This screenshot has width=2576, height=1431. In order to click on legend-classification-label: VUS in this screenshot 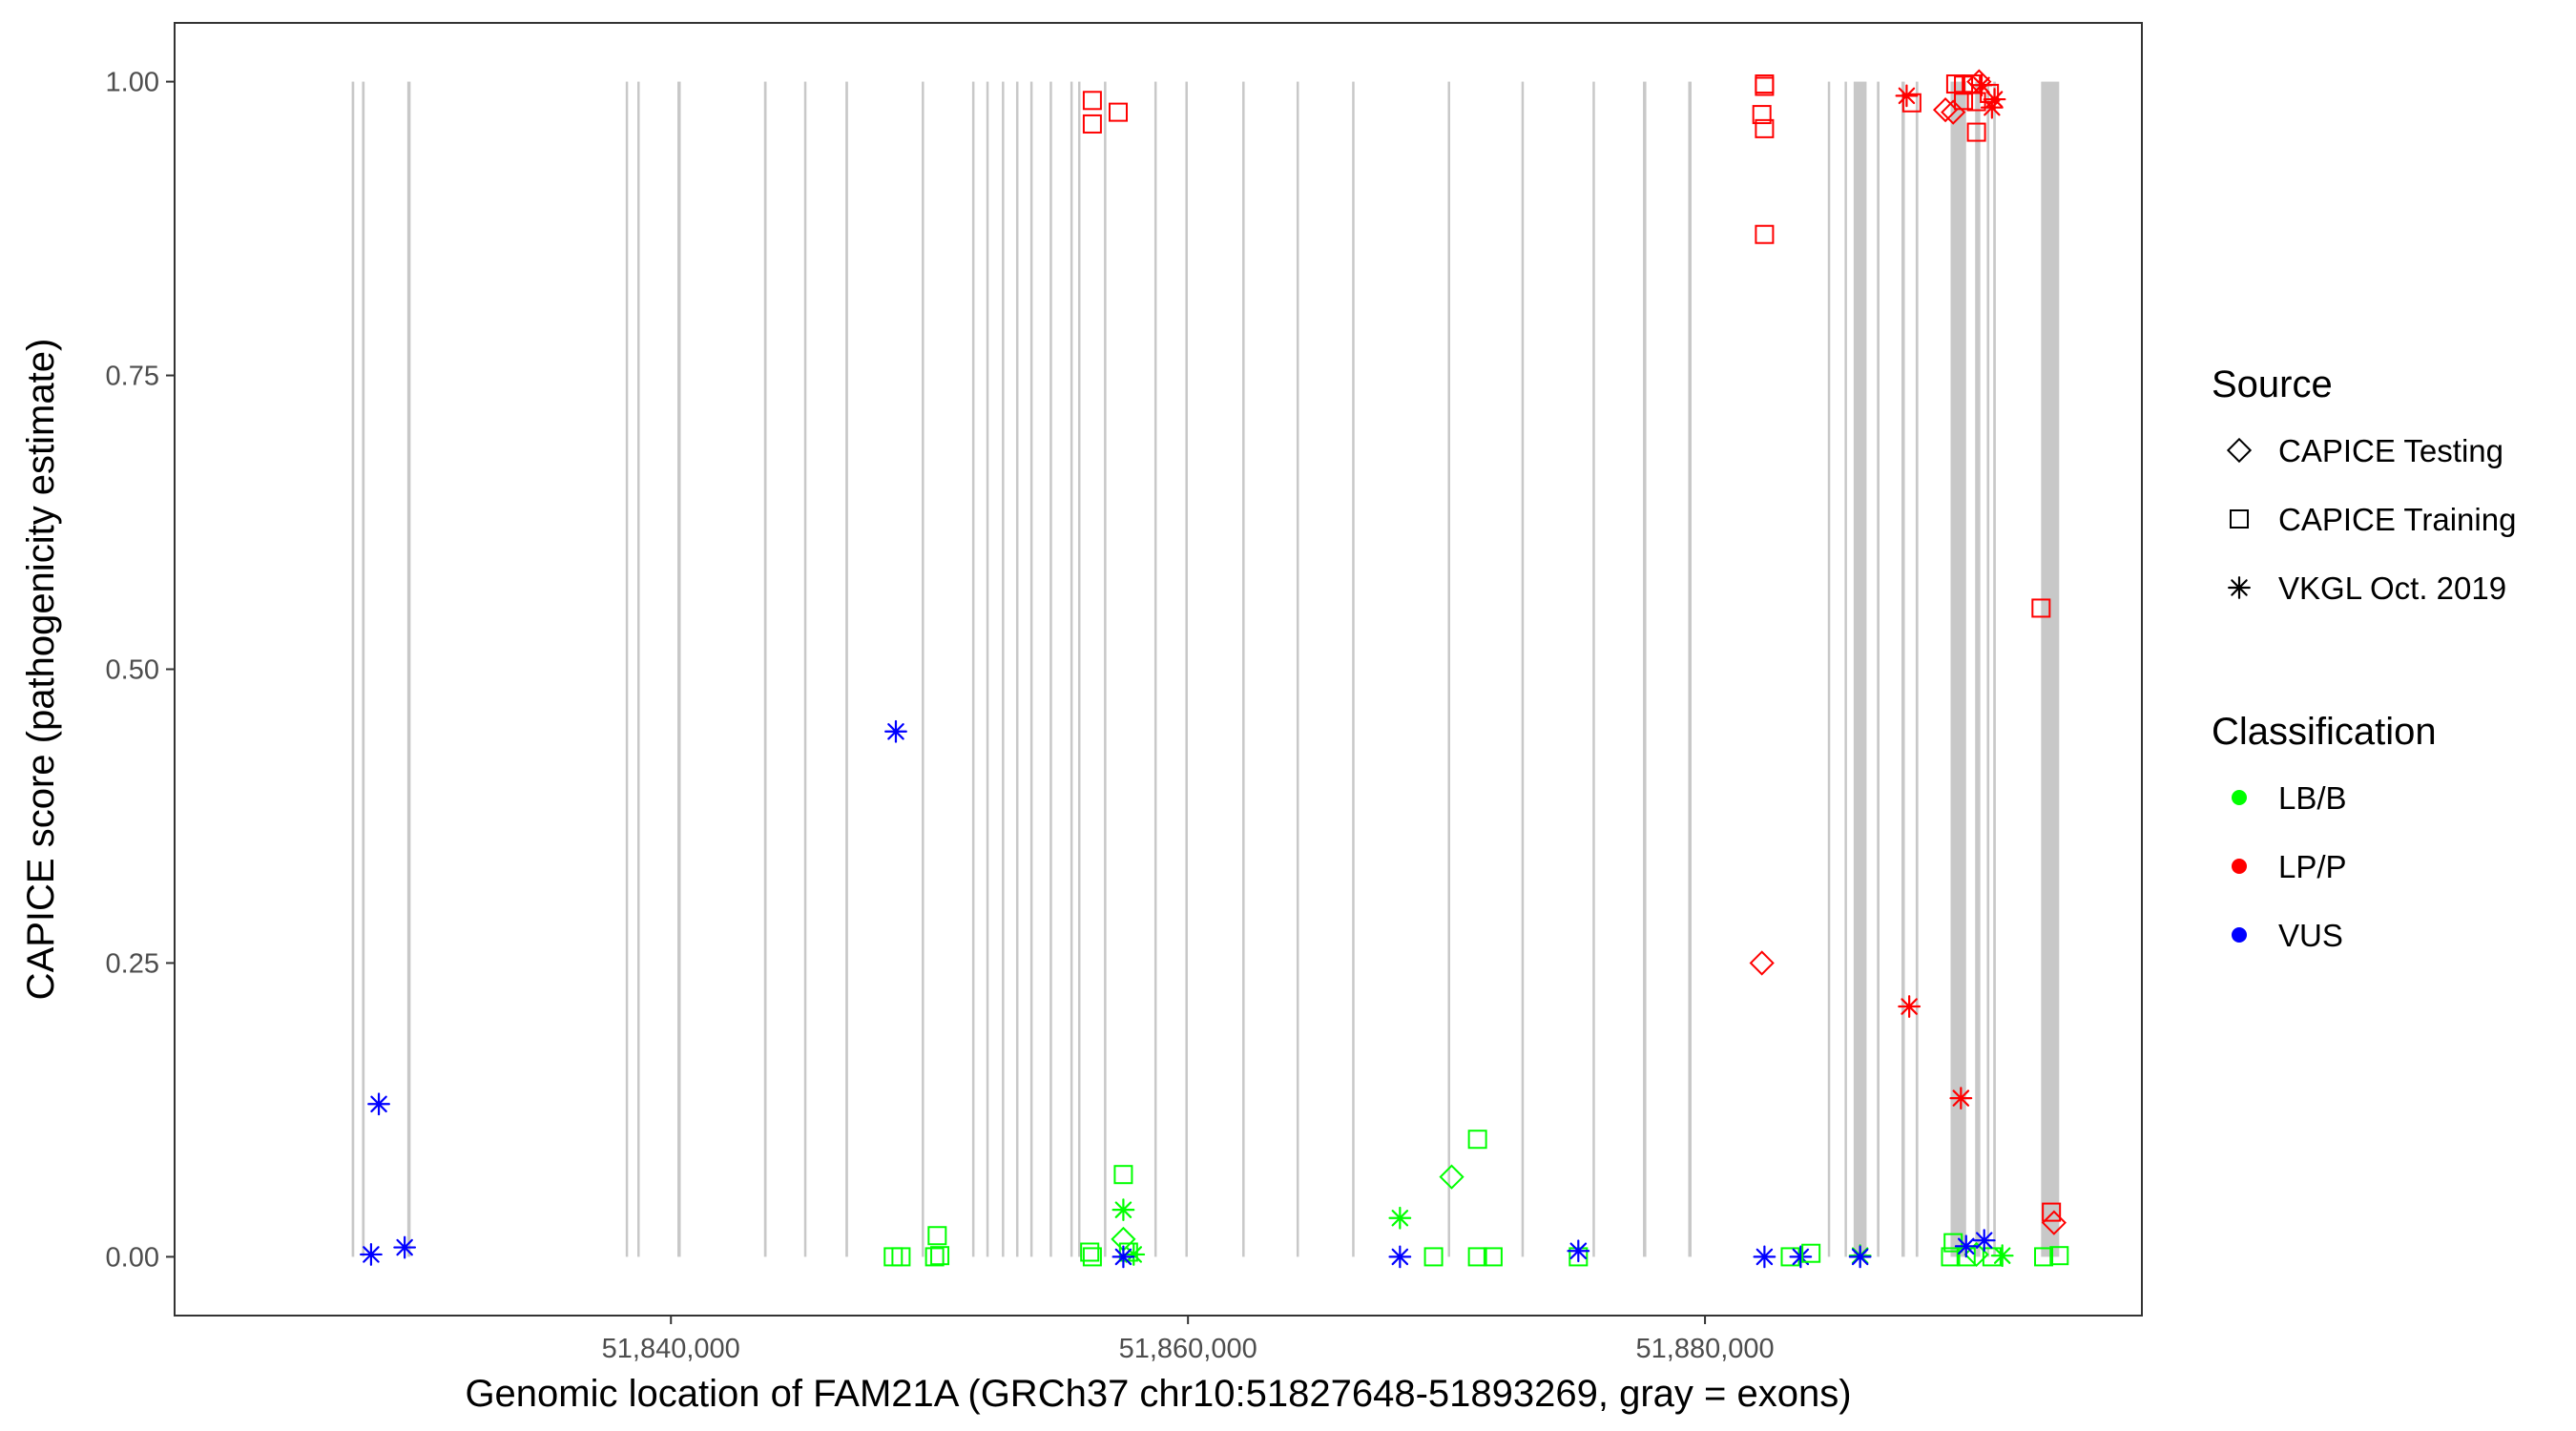, I will do `click(2310, 936)`.